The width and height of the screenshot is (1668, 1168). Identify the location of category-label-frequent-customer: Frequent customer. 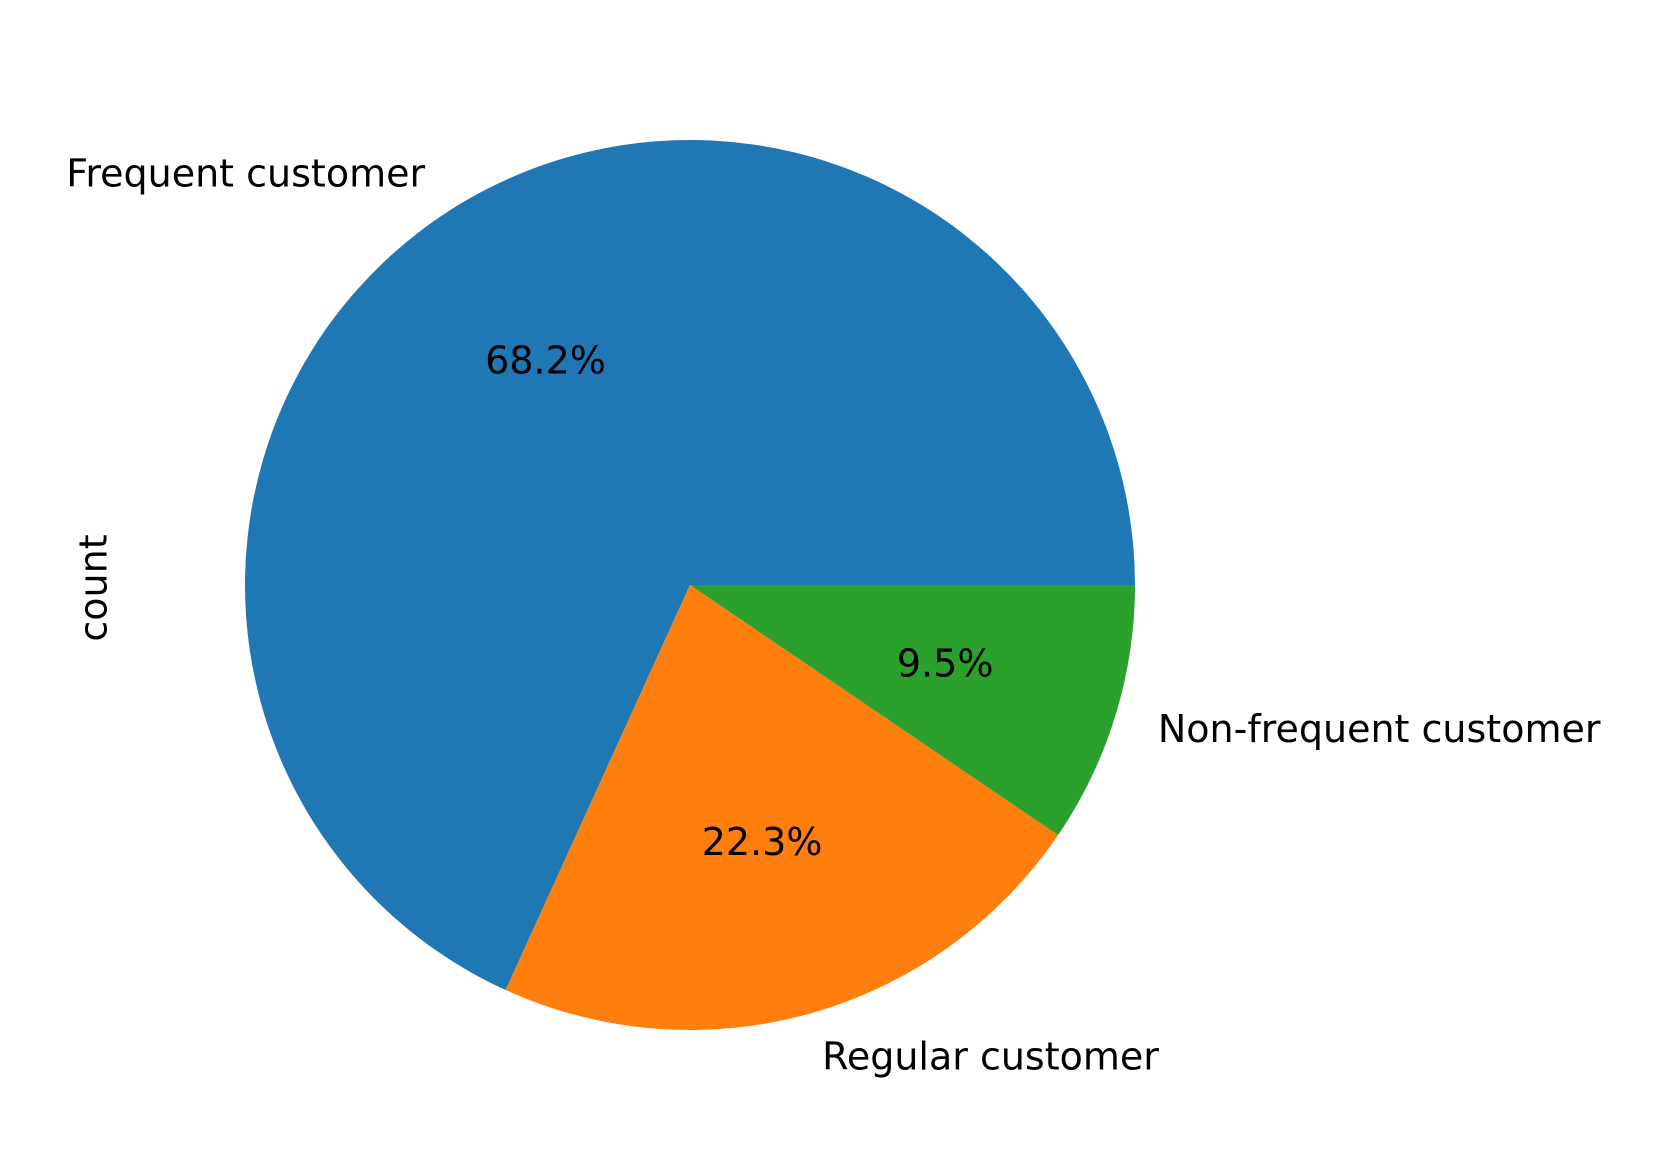
(245, 173).